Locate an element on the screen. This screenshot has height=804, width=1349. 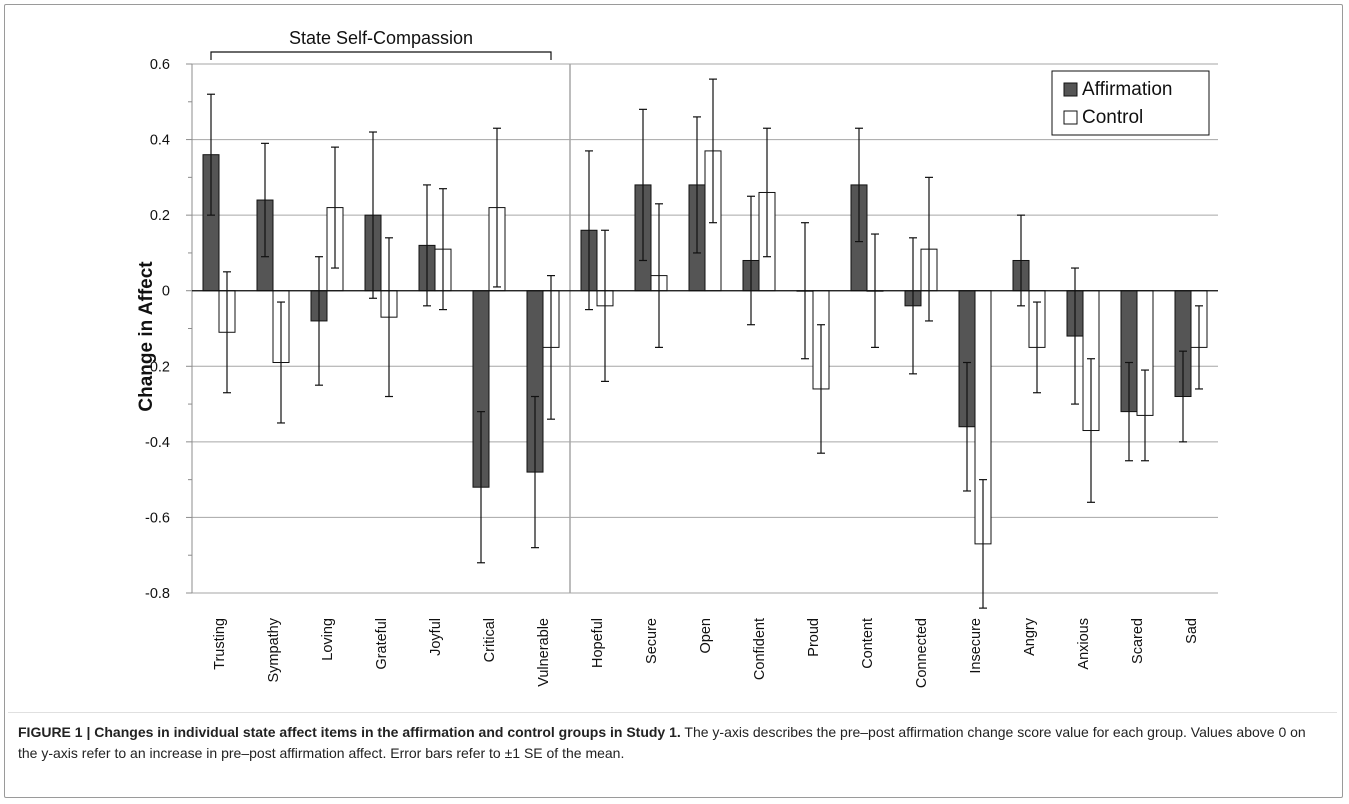
group-label: State Self-Compassion is located at coordinates (381, 38).